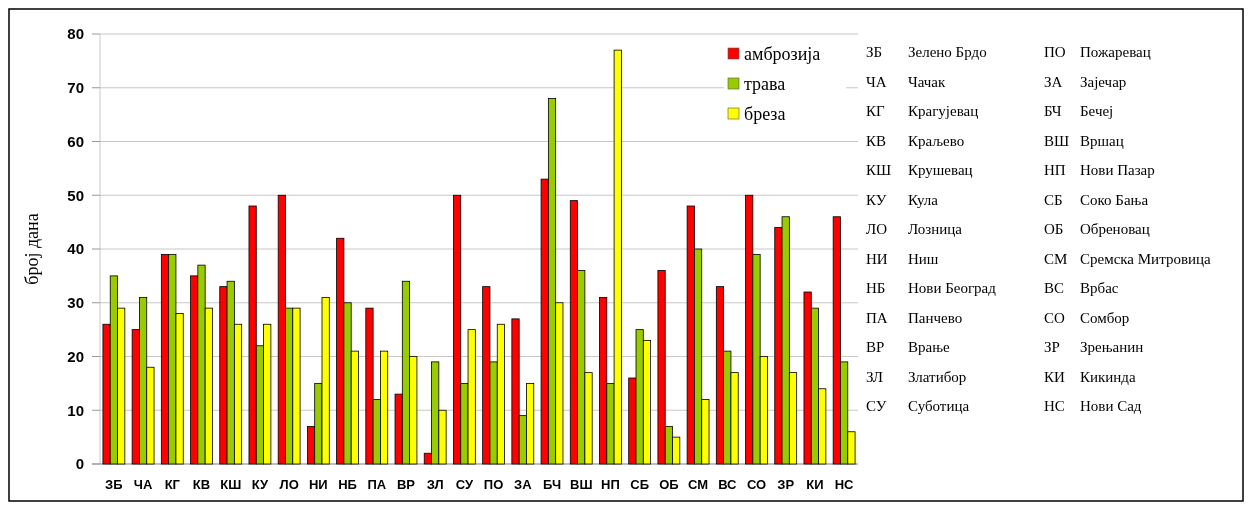 Image resolution: width=1252 pixels, height=510 pixels. What do you see at coordinates (75, 195) in the screenshot?
I see `y-tick-label: 50` at bounding box center [75, 195].